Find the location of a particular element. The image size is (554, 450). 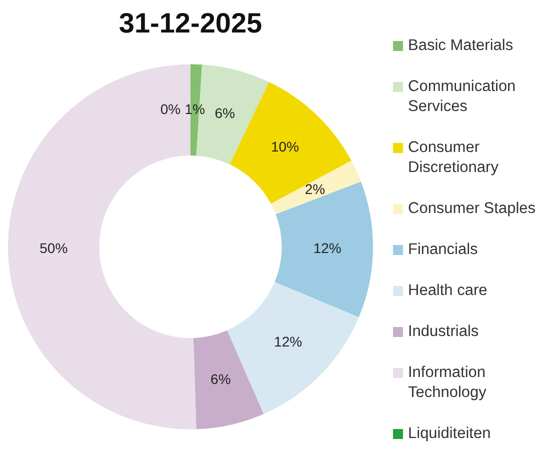

data-label: 10% is located at coordinates (284, 146).